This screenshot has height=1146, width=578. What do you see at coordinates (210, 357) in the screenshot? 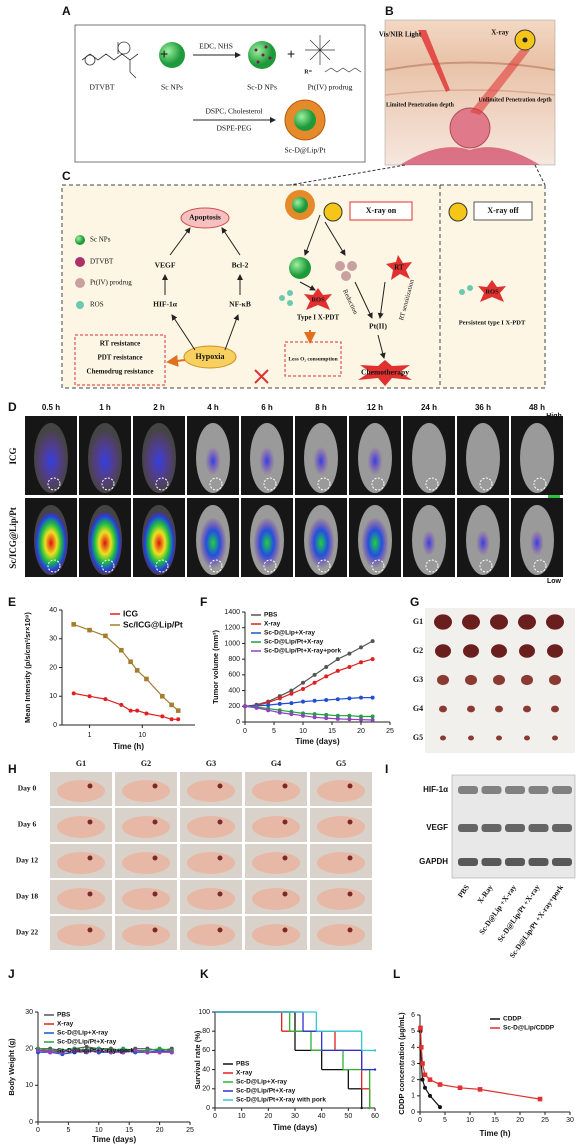
I see `hypoxia-node` at bounding box center [210, 357].